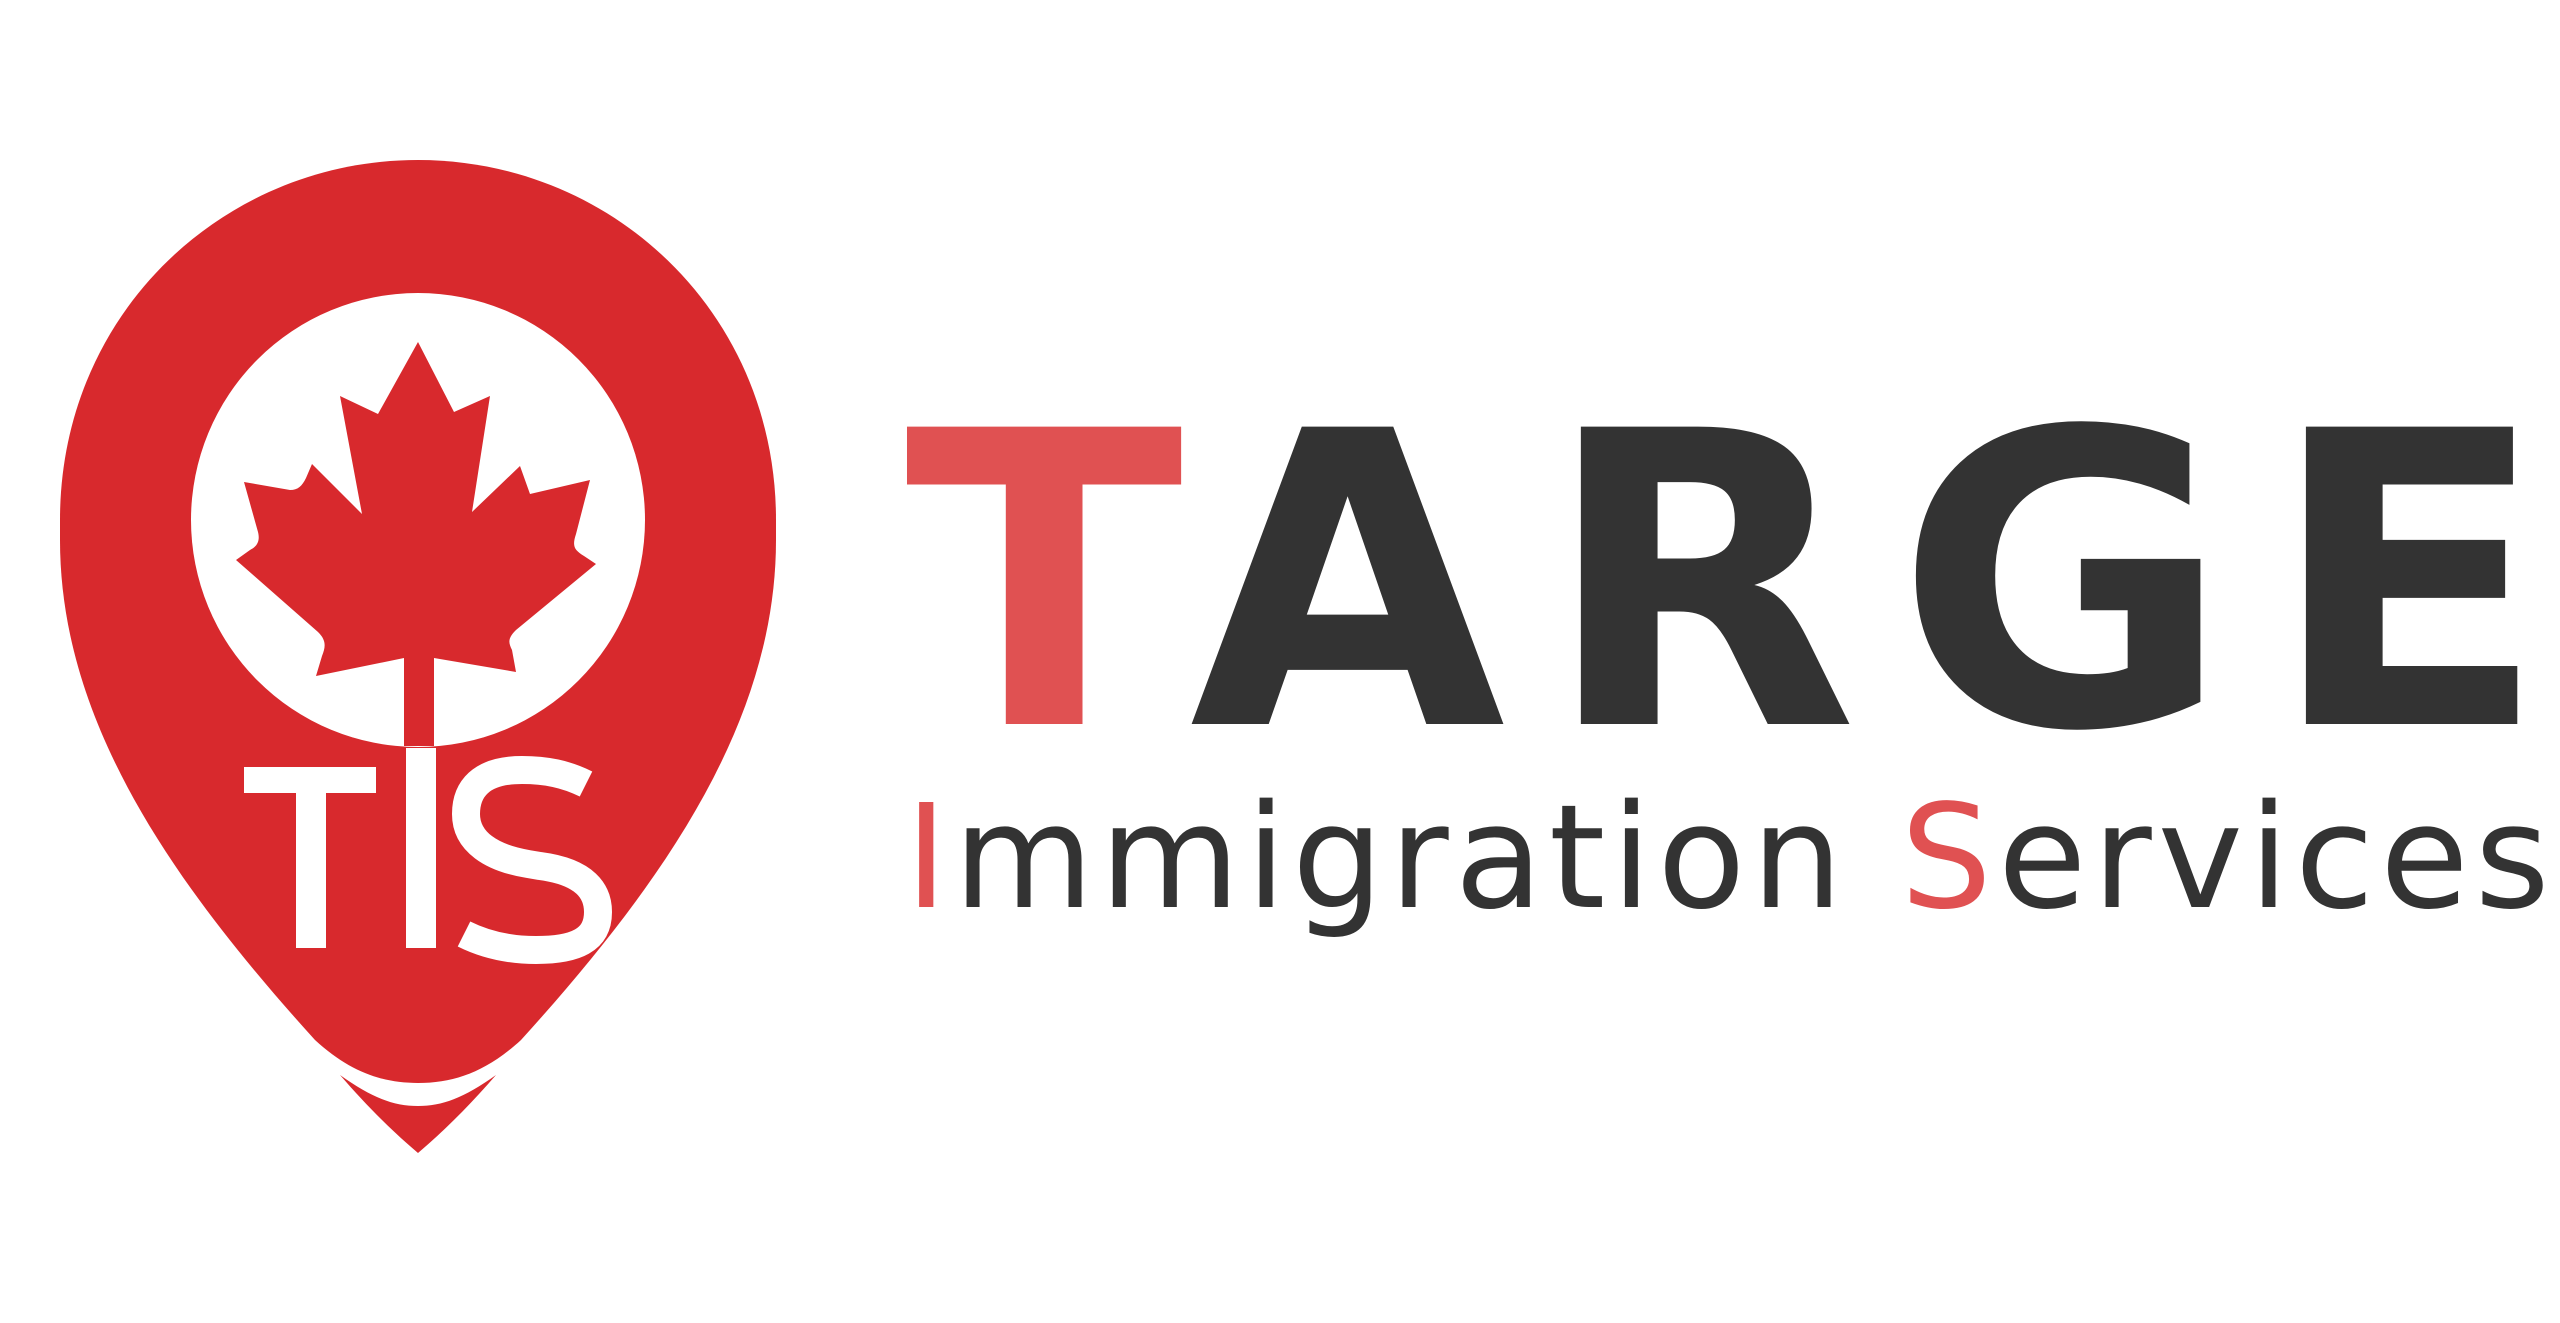 The image size is (2560, 1323). Describe the element at coordinates (1949, 857) in the screenshot. I see `tagline-word2-lead: S` at that location.